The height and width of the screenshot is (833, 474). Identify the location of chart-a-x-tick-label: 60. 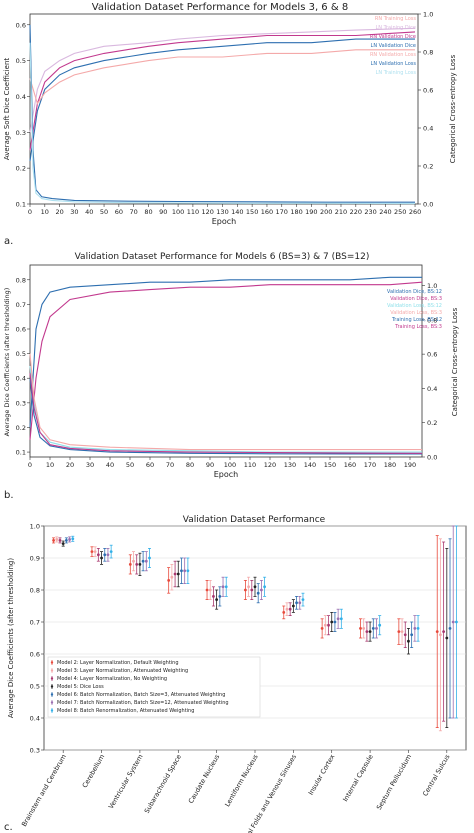
(119, 212).